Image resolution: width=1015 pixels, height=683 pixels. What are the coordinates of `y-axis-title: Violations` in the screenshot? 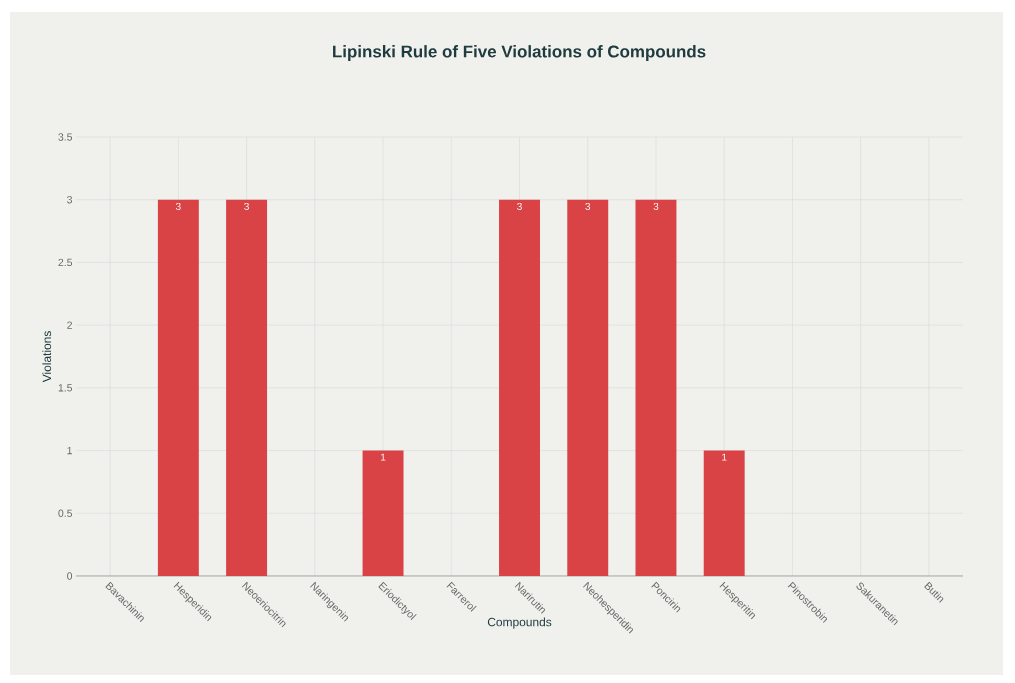 It's located at (47, 357).